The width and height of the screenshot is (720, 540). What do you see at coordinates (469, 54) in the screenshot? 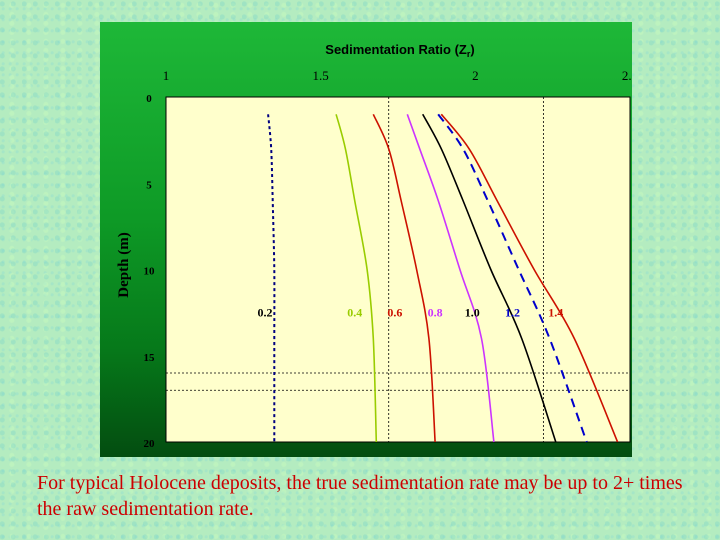
I see `chart-title-sub: r` at bounding box center [469, 54].